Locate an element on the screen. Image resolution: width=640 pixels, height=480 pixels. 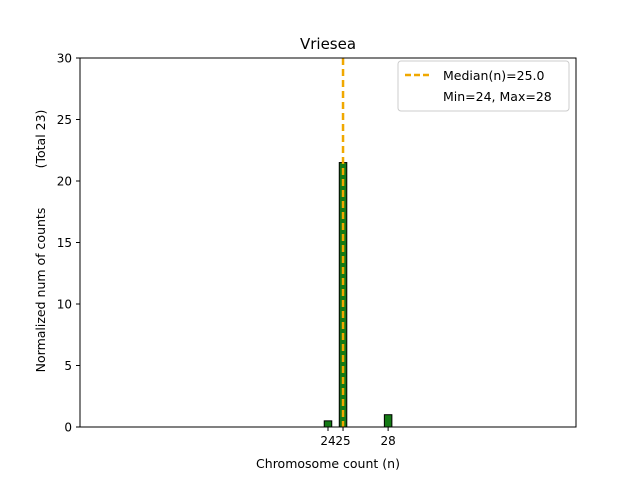
legend-frame is located at coordinates (483, 86).